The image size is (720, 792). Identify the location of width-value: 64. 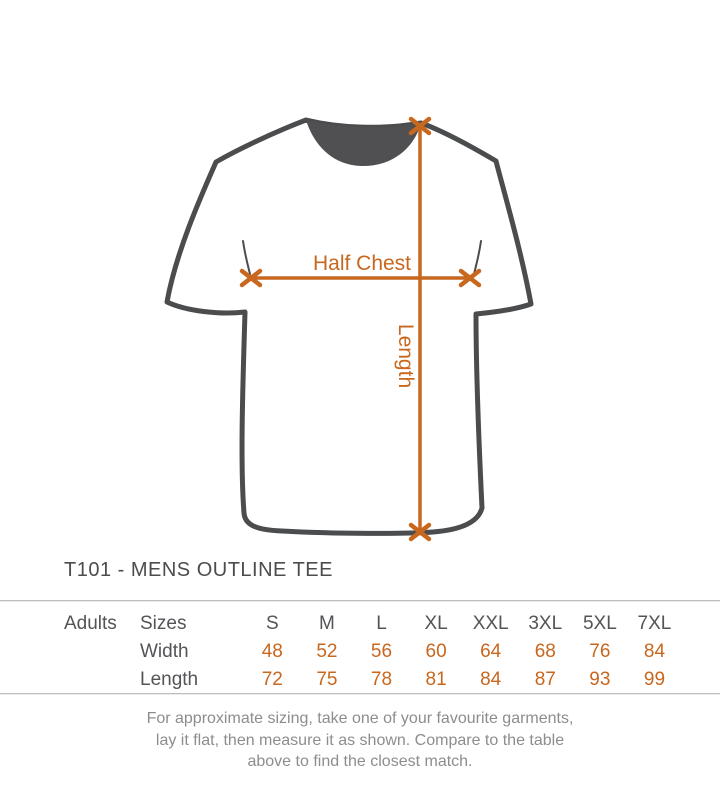
(491, 651).